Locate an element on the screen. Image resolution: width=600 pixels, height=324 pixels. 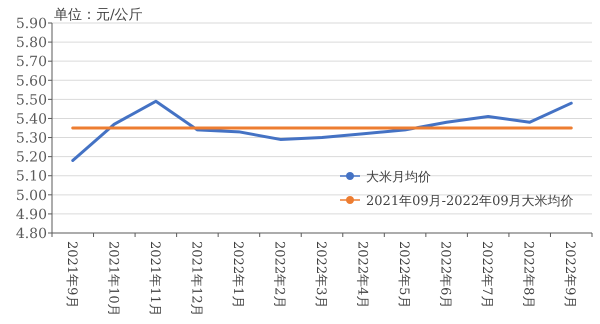
y-tick-label: 4.80 is located at coordinates (31, 234).